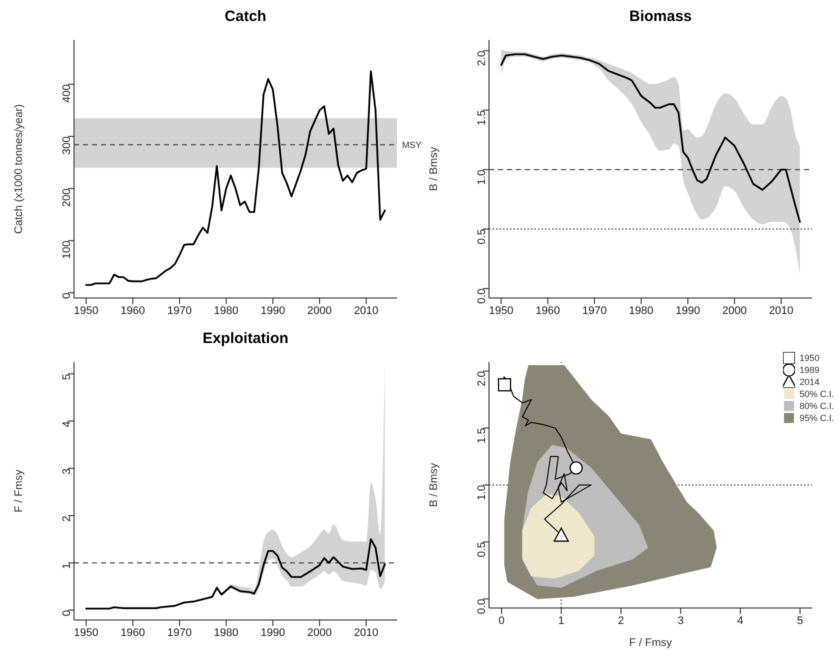  What do you see at coordinates (412, 145) in the screenshot?
I see `ref-line-label: MSY` at bounding box center [412, 145].